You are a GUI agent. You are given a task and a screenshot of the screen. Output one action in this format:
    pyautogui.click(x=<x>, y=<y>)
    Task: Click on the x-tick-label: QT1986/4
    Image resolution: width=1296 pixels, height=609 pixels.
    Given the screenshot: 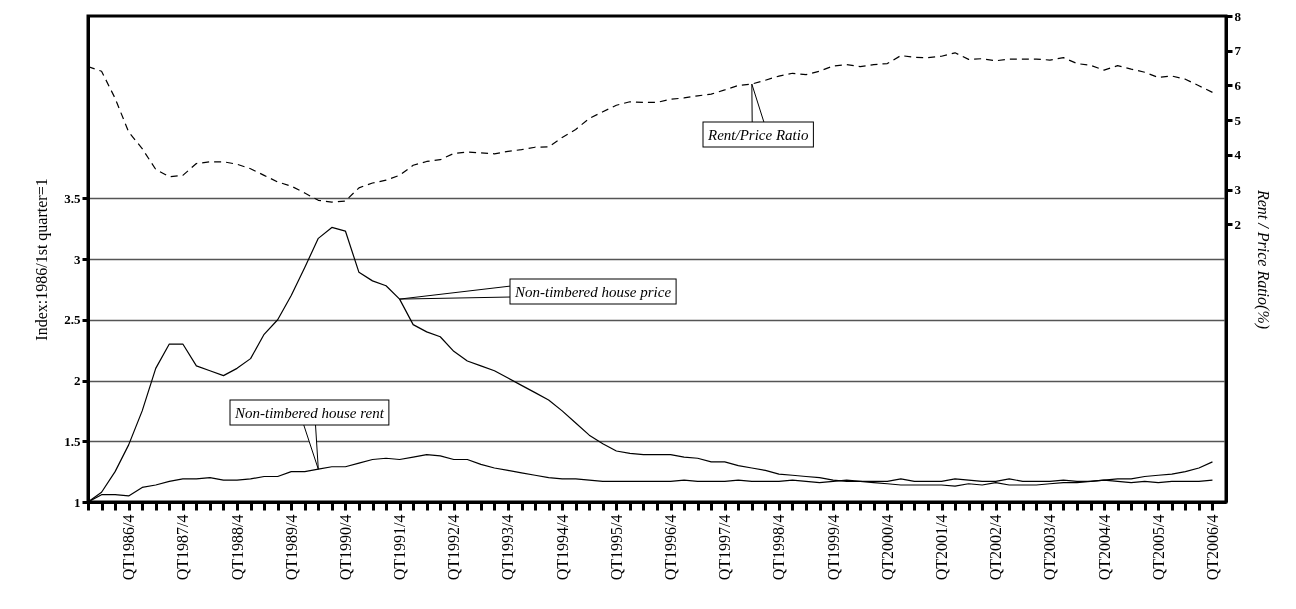 What is the action you would take?
    pyautogui.click(x=129, y=547)
    